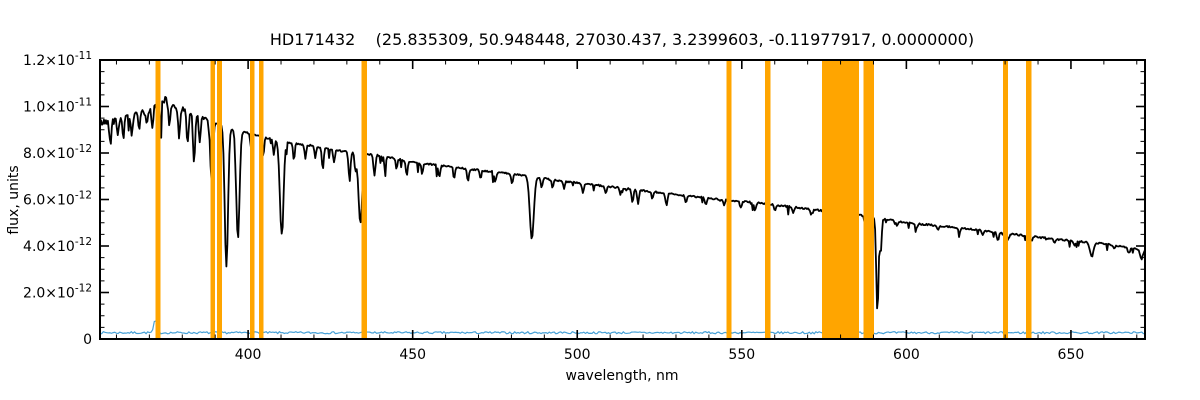  What do you see at coordinates (14, 199) in the screenshot?
I see `y-axis-label: flux, units` at bounding box center [14, 199].